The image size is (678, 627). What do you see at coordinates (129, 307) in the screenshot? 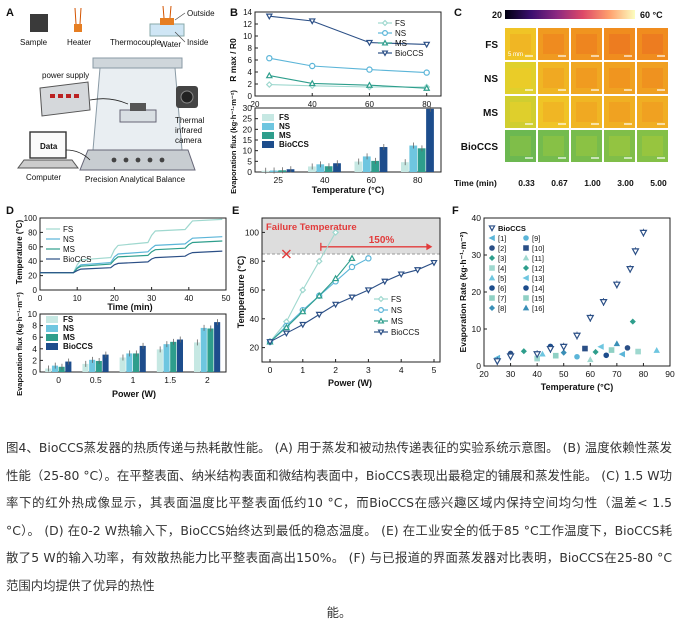
I see `d-top-x-label: Time (min)` at bounding box center [129, 307].